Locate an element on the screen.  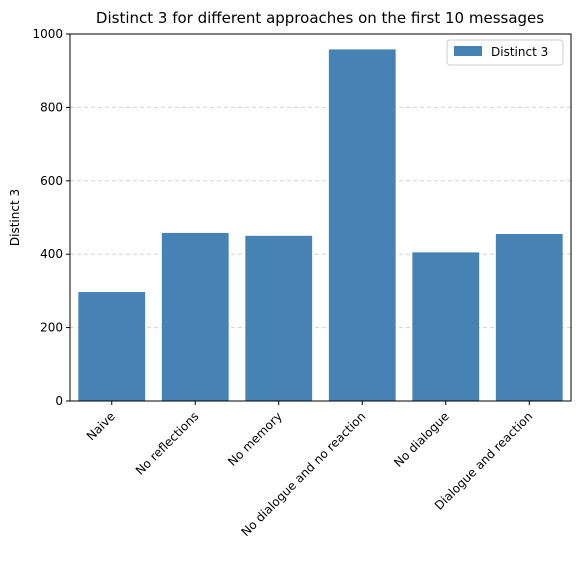
x-tick-label: No reflections is located at coordinates (167, 443).